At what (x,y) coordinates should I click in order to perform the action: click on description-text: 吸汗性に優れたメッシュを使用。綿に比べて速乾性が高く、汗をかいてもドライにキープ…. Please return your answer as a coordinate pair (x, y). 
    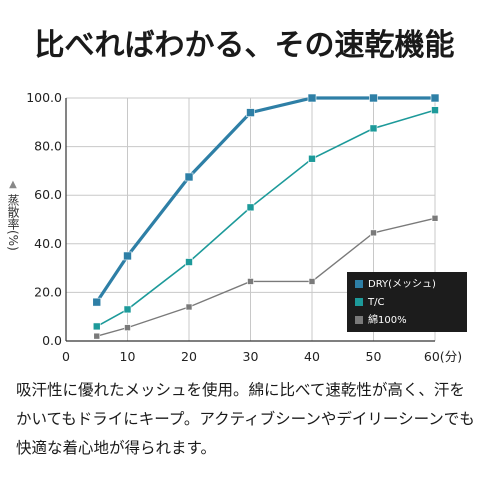
    Looking at the image, I should click on (245, 419).